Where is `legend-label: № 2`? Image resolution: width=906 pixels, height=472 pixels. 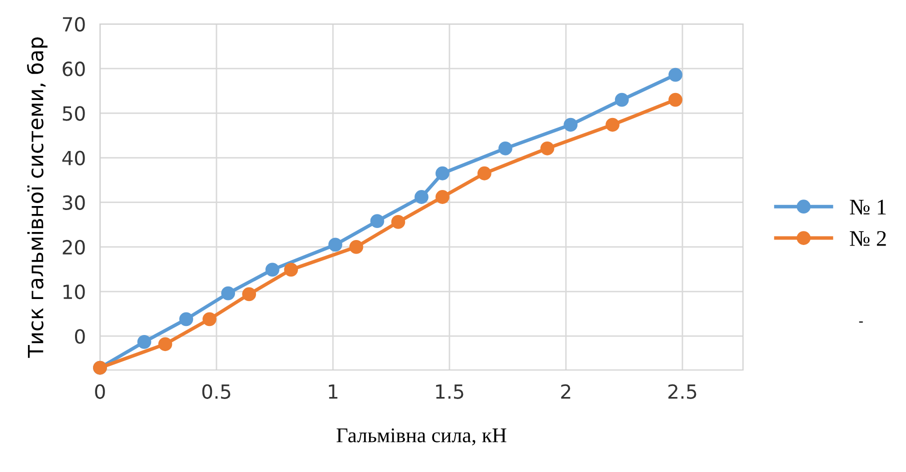
legend-label: № 2 is located at coordinates (868, 238).